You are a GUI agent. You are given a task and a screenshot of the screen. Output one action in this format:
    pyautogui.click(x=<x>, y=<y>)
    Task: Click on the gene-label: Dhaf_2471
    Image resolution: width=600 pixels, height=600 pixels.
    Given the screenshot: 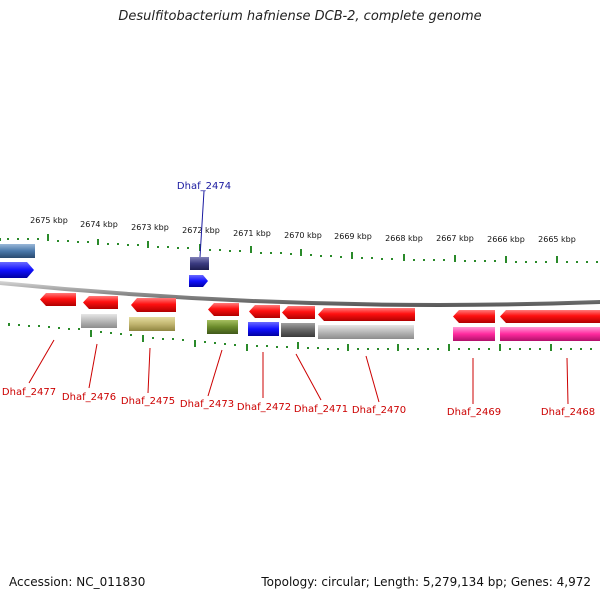 What is the action you would take?
    pyautogui.click(x=321, y=409)
    